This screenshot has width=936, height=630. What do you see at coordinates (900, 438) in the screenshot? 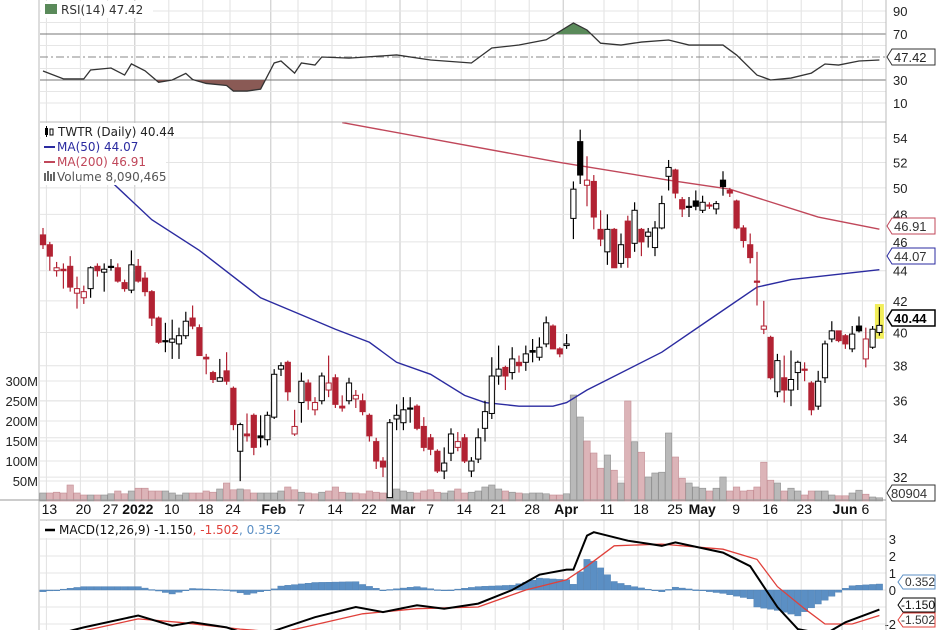
I see `price-axis-tick-label: 34` at bounding box center [900, 438].